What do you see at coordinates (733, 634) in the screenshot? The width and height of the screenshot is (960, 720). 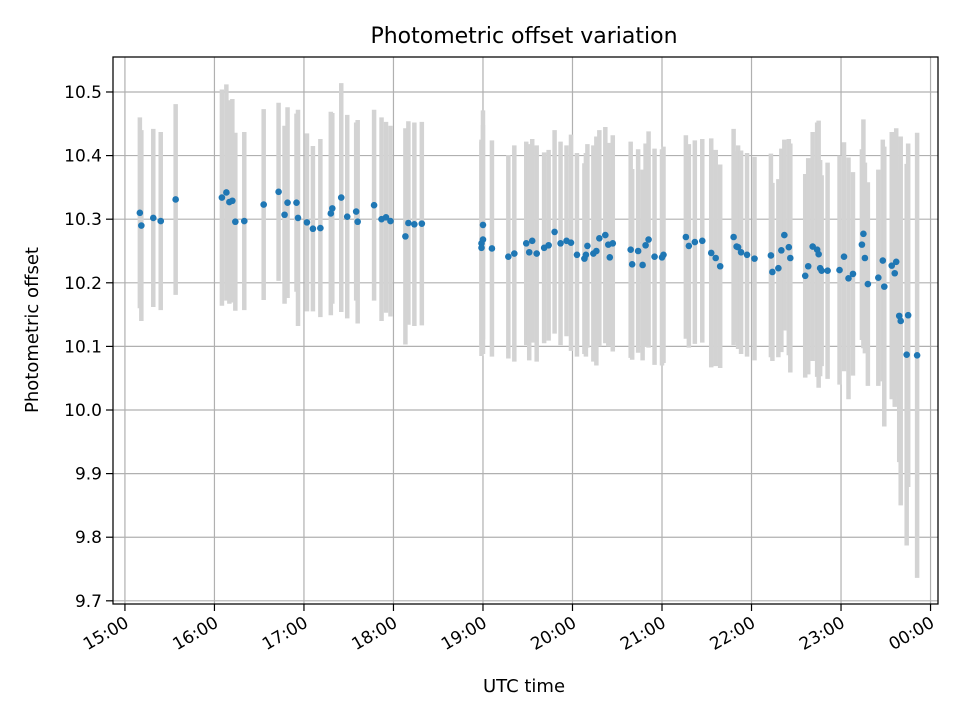 I see `x-tick-label: 22:00` at bounding box center [733, 634].